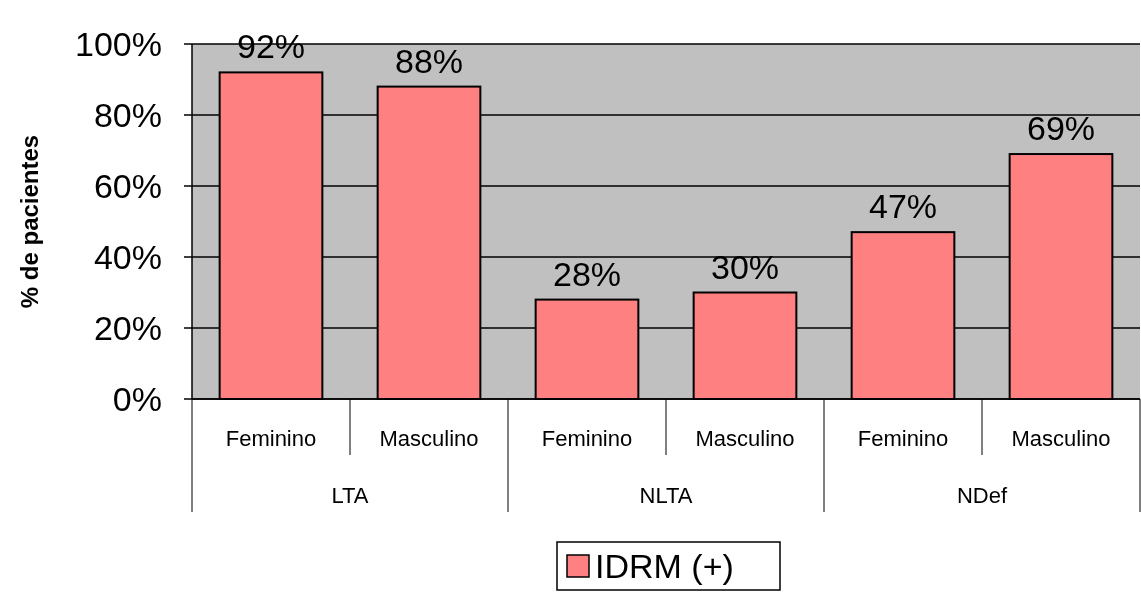 The width and height of the screenshot is (1141, 592). What do you see at coordinates (127, 327) in the screenshot?
I see `y-tick-label: 20%` at bounding box center [127, 327].